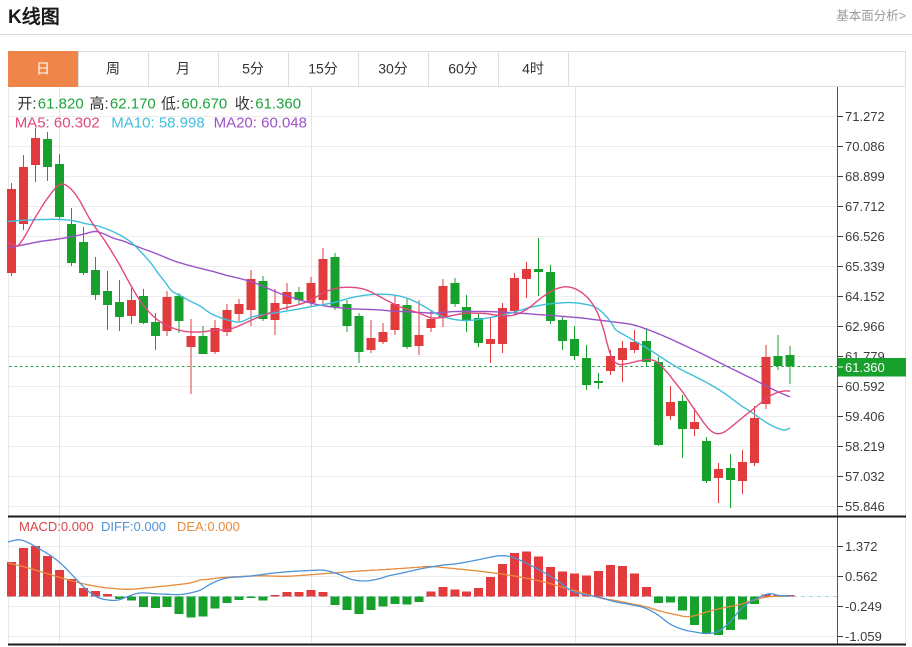  Describe the element at coordinates (865, 236) in the screenshot. I see `svg-text: 66.526` at that location.